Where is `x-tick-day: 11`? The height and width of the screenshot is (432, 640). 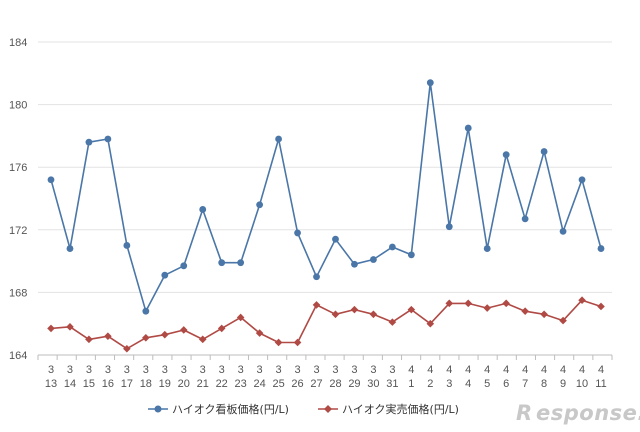
x-tick-day: 11 is located at coordinates (600, 384).